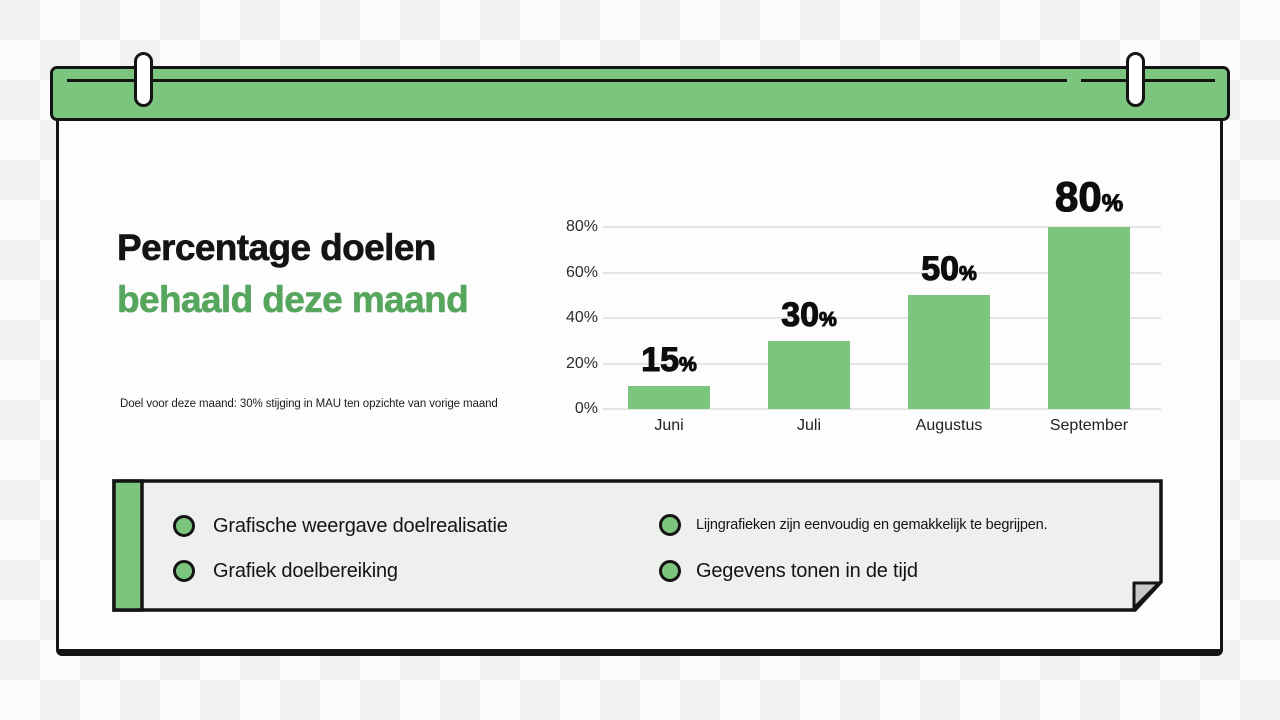 This screenshot has width=1280, height=720. What do you see at coordinates (1146, 595) in the screenshot?
I see `folded-corner` at bounding box center [1146, 595].